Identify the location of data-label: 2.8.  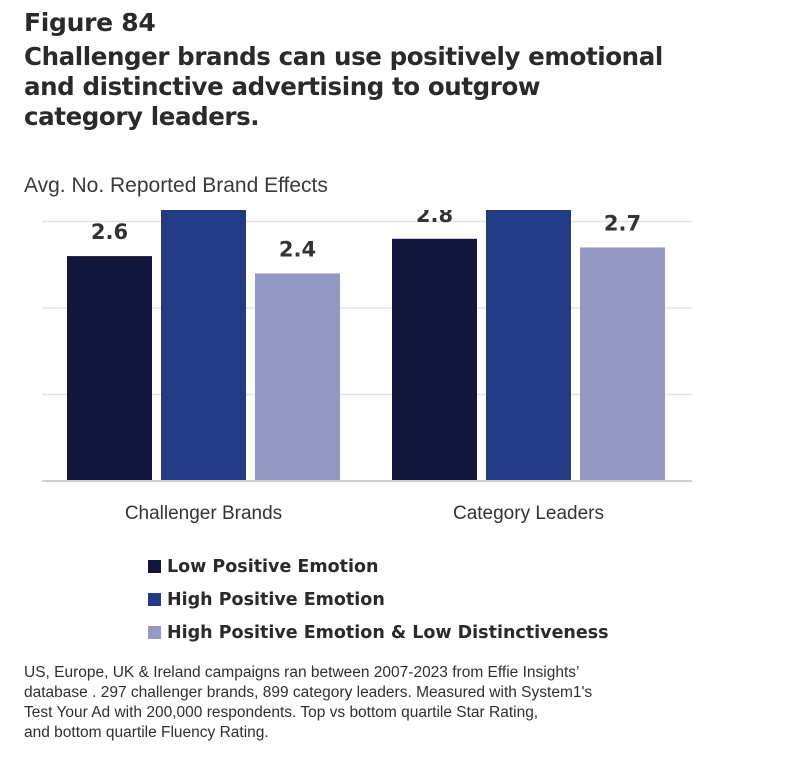
(434, 218).